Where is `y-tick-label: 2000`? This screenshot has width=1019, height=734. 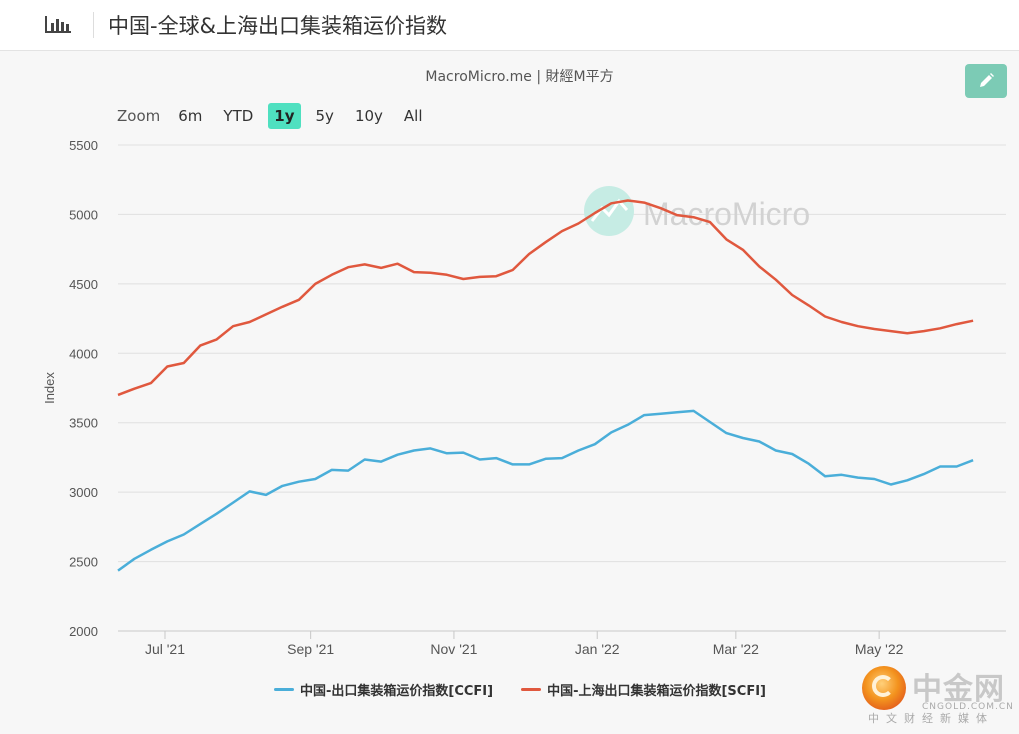 y-tick-label: 2000 is located at coordinates (83, 631).